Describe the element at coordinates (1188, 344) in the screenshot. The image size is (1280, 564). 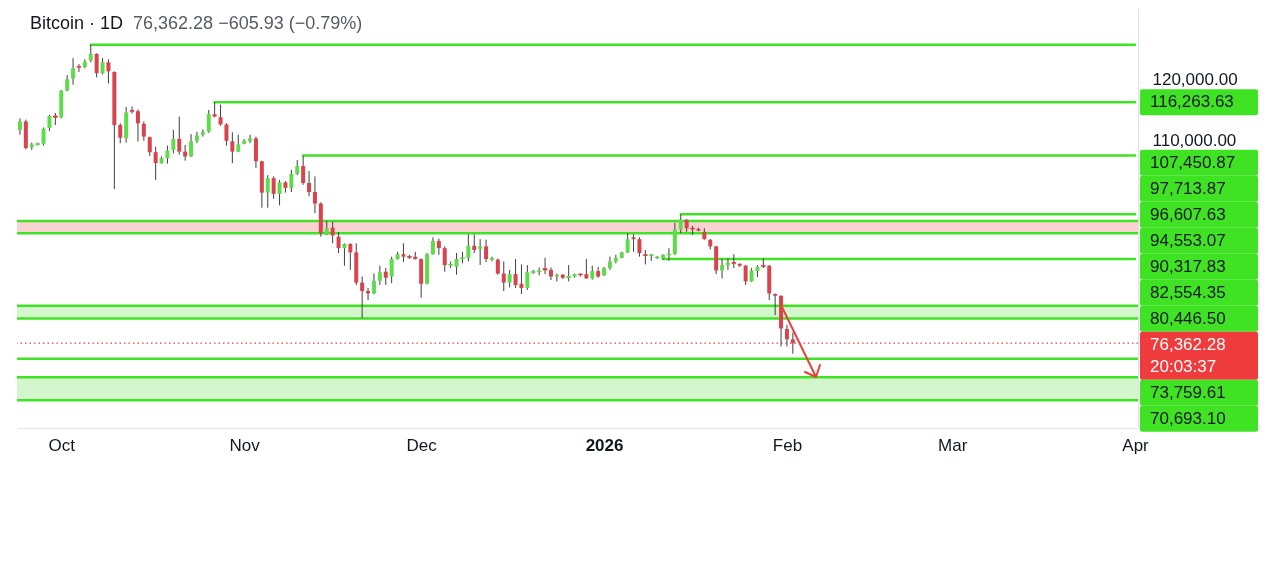
I see `ref-line-label: 76,362.28` at that location.